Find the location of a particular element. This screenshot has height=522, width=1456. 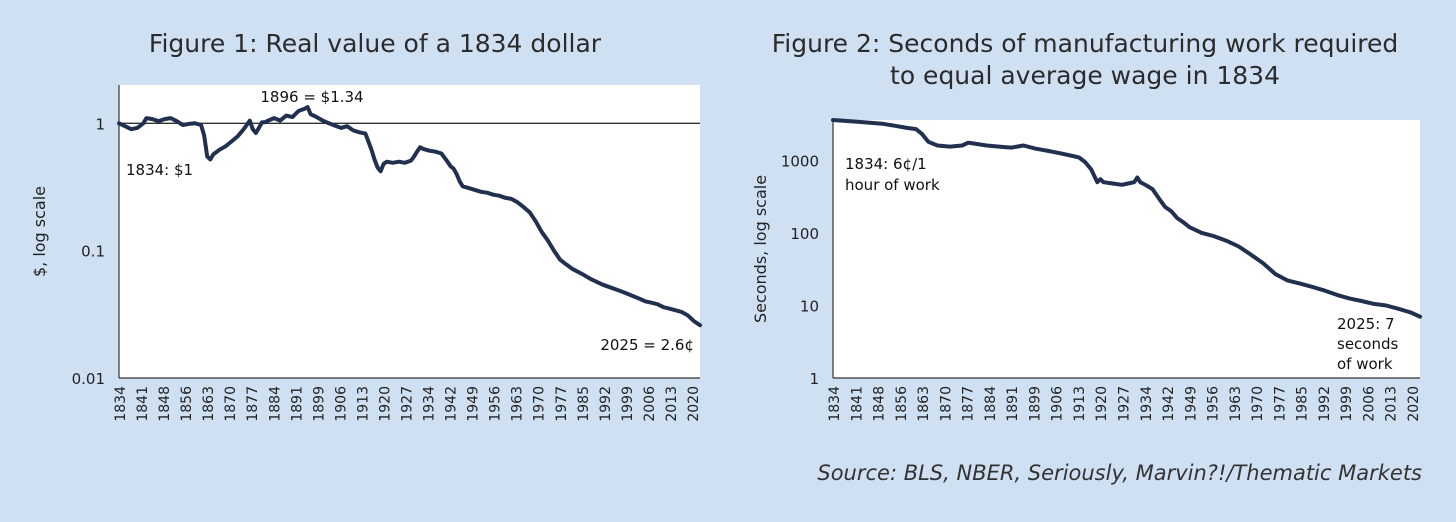

annotation-line: 2025: 7 is located at coordinates (1366, 324).